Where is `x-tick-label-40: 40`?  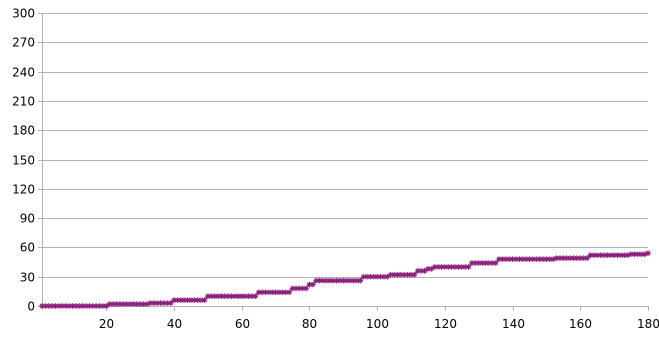
x-tick-label-40: 40 is located at coordinates (174, 324).